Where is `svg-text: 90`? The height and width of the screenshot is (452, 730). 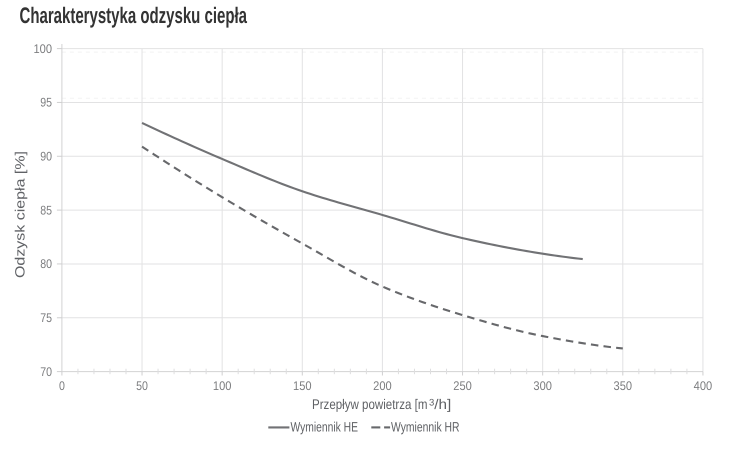 svg-text: 90 is located at coordinates (46, 157).